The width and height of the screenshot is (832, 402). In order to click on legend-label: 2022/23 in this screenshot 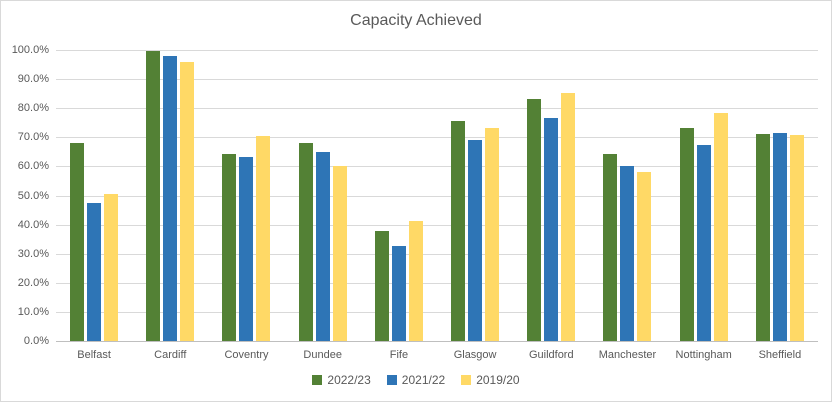, I will do `click(349, 380)`.